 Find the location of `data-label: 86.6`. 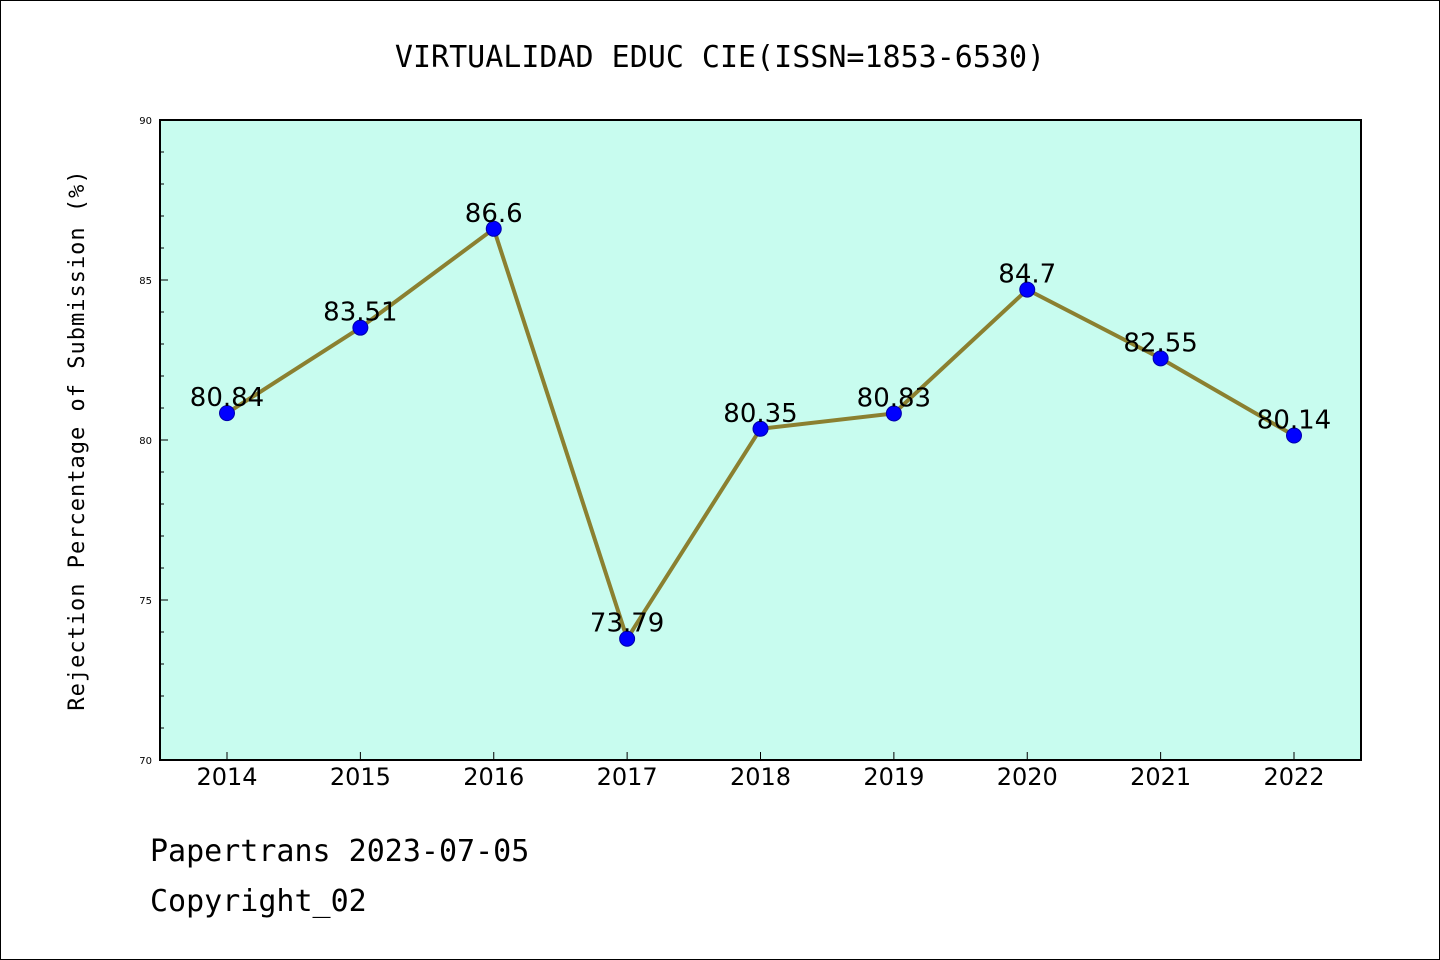

data-label: 86.6 is located at coordinates (494, 214).